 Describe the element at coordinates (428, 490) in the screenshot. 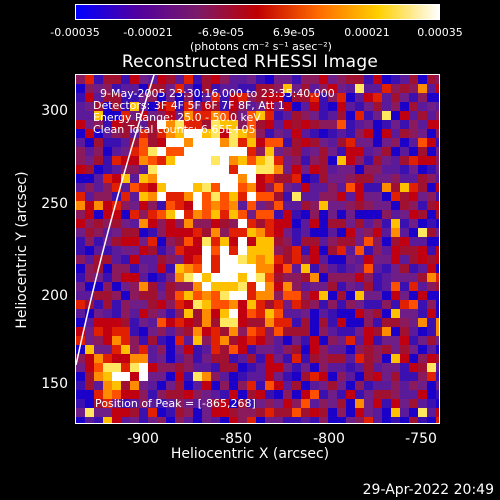

I see `timestamp: 29-Apr-2022 20:49` at that location.